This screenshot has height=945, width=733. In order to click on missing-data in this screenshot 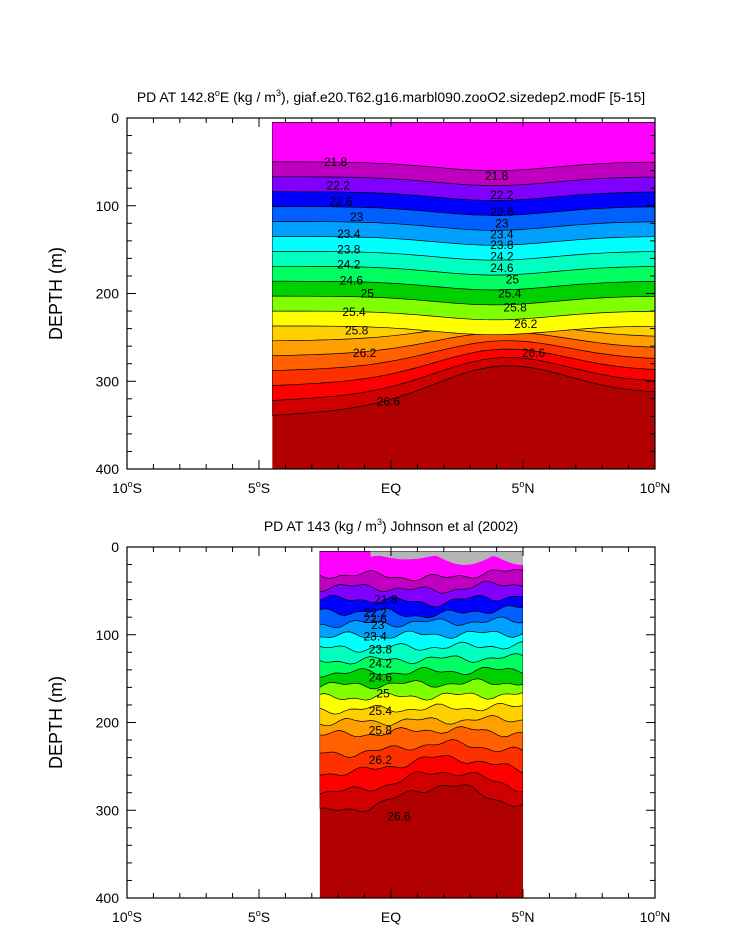, I will do `click(446, 558)`.